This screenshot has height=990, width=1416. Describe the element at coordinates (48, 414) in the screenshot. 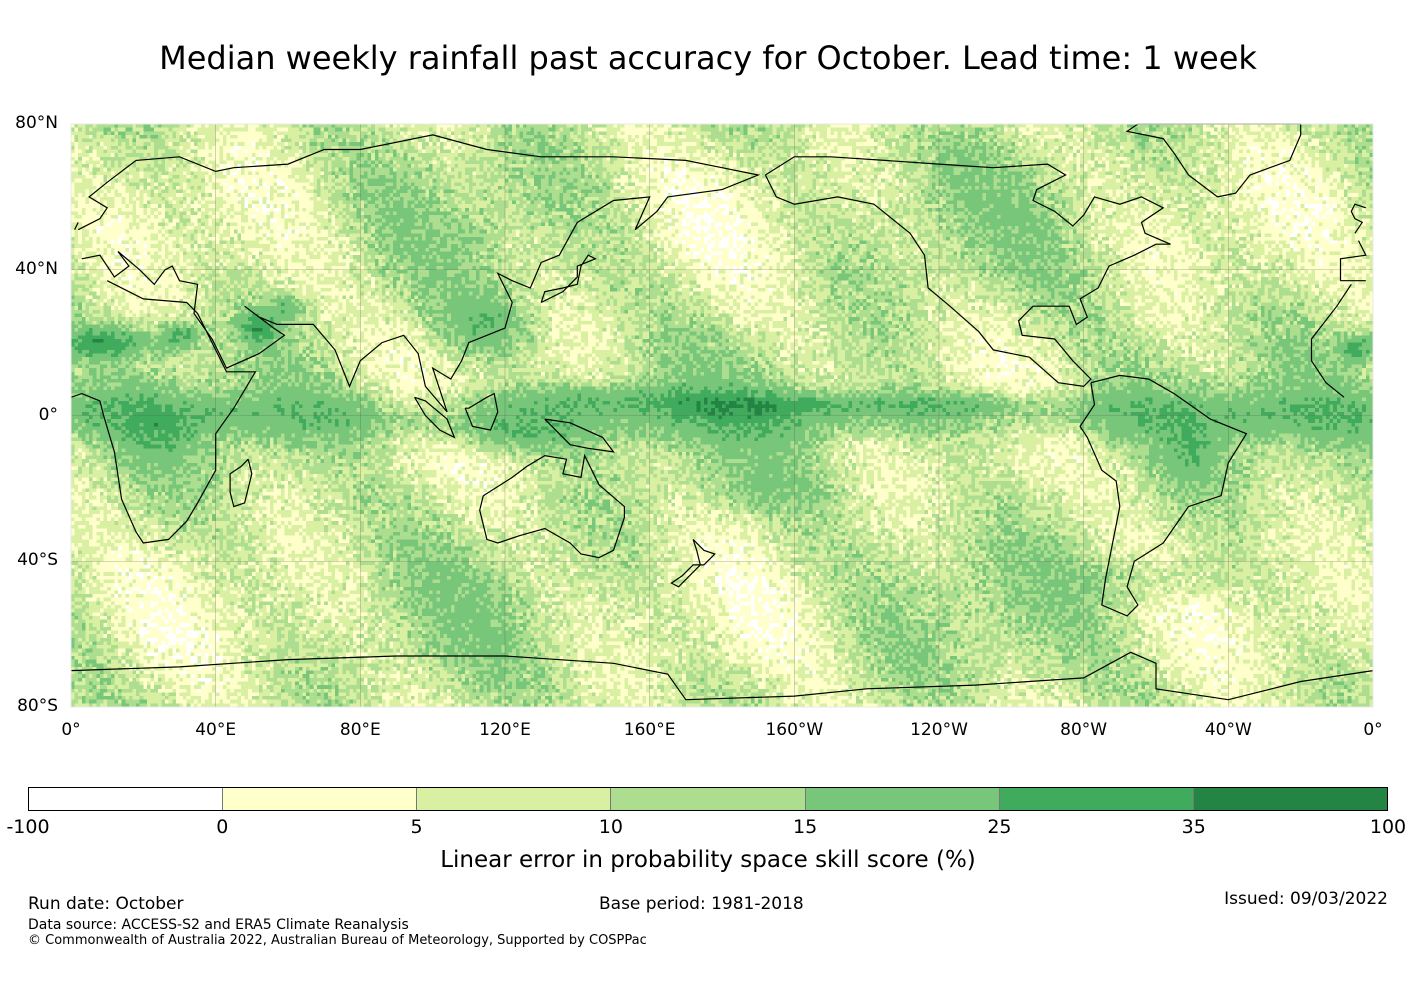

I see `latitude-label: 0°` at that location.